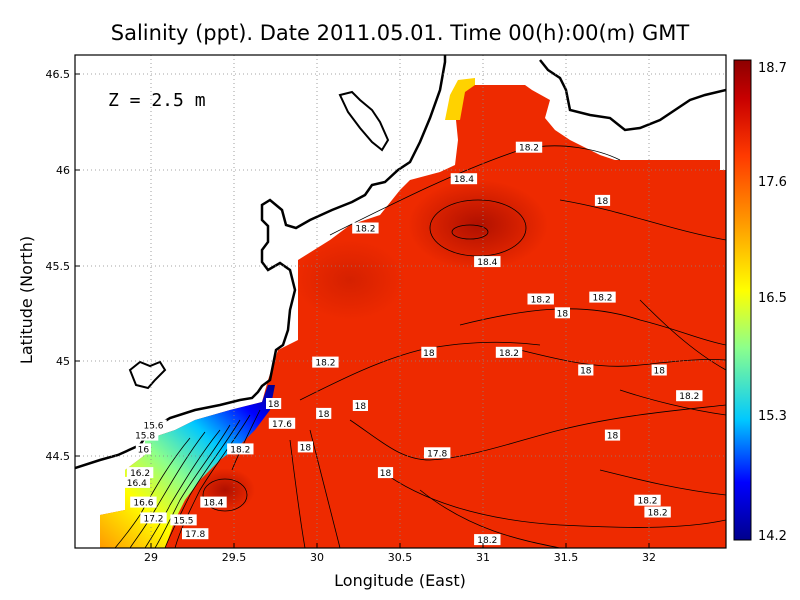  What do you see at coordinates (400, 580) in the screenshot?
I see `x-axis-label: Longitude (East)` at bounding box center [400, 580].